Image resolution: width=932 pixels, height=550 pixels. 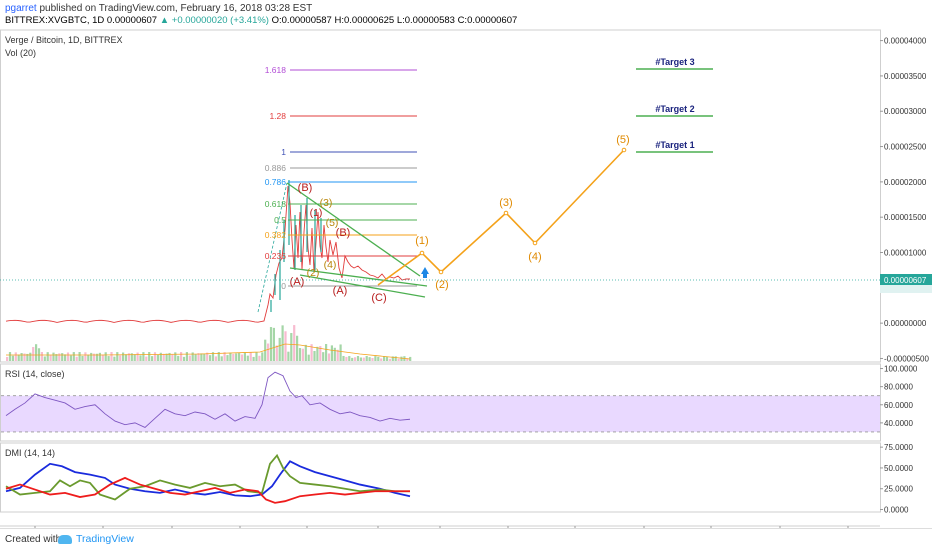 I want to click on wave-label-red: (B), so click(x=343, y=233).